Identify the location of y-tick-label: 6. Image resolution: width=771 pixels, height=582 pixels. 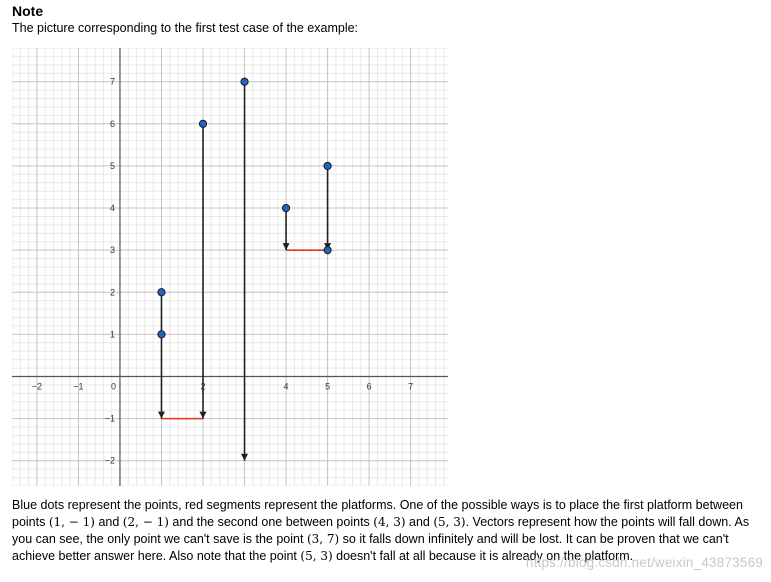
(112, 124).